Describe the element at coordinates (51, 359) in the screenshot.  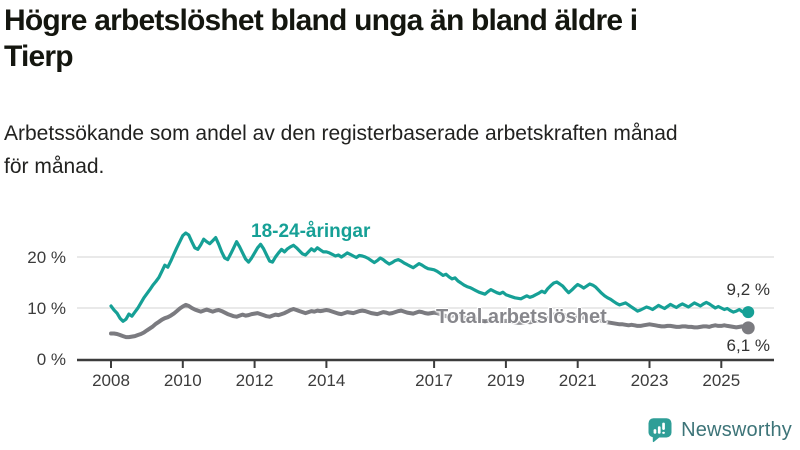
I see `y-tick-label: 0 %` at that location.